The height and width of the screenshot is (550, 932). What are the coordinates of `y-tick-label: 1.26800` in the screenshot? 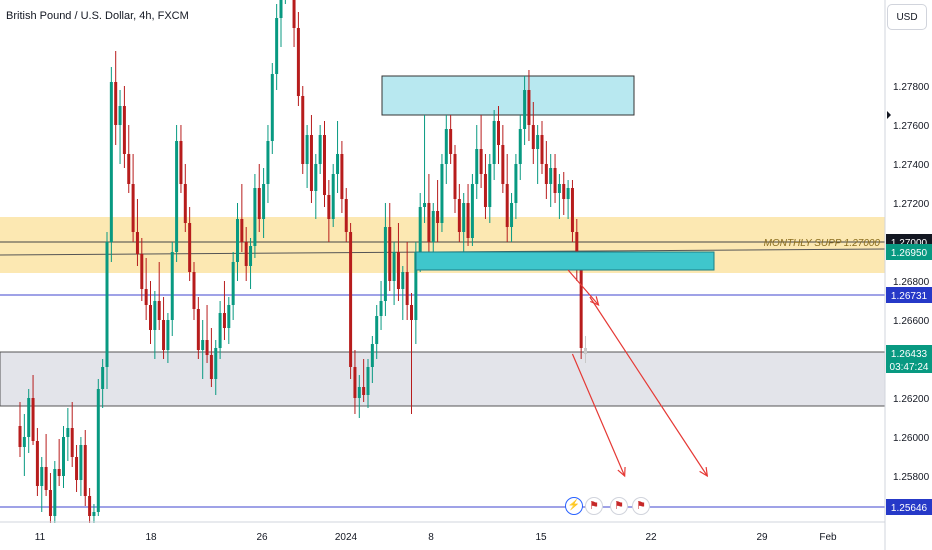 It's located at (911, 282).